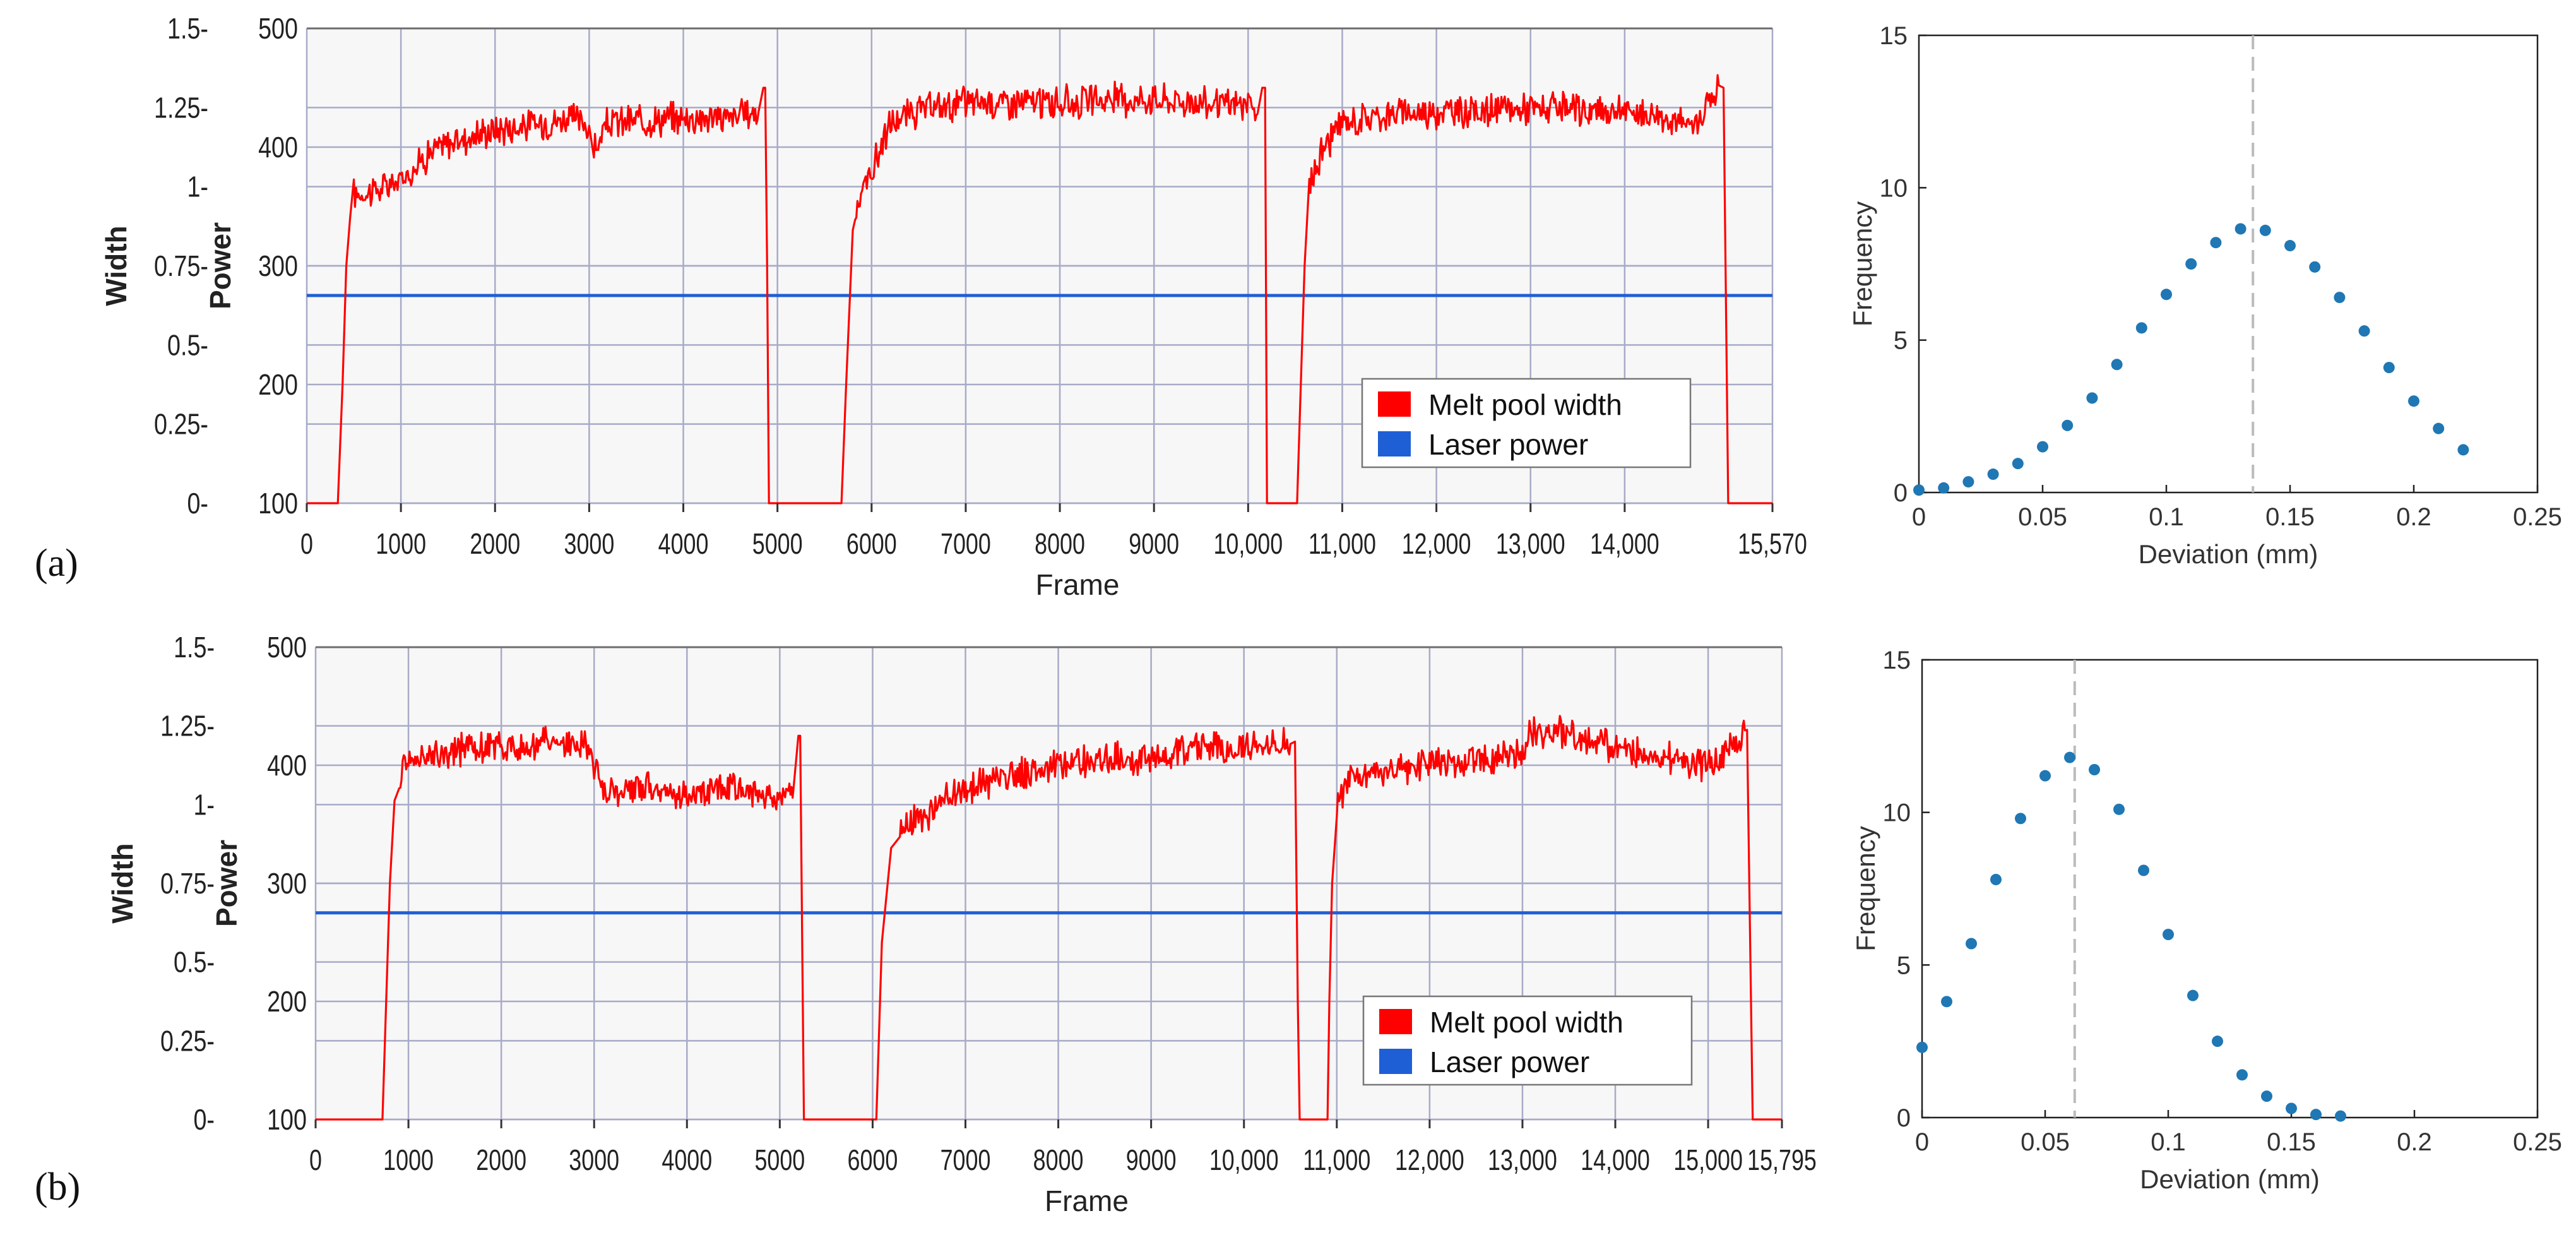 Image resolution: width=2576 pixels, height=1247 pixels. What do you see at coordinates (1901, 493) in the screenshot?
I see `hist-y-tick-label: 0` at bounding box center [1901, 493].